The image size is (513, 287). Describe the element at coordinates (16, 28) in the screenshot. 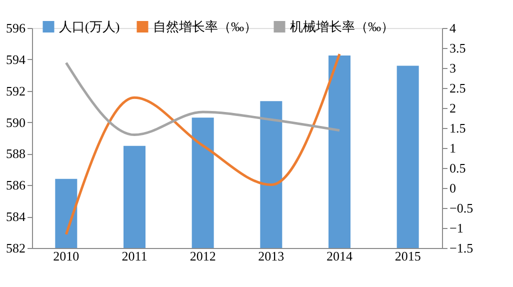

I see `y-tick-label: 596` at that location.